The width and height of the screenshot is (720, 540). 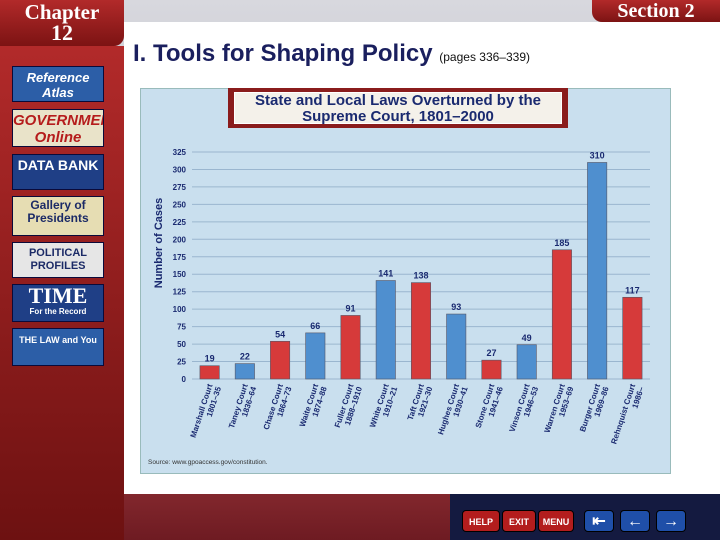 I want to click on y-tick-label: 100, so click(x=180, y=309).